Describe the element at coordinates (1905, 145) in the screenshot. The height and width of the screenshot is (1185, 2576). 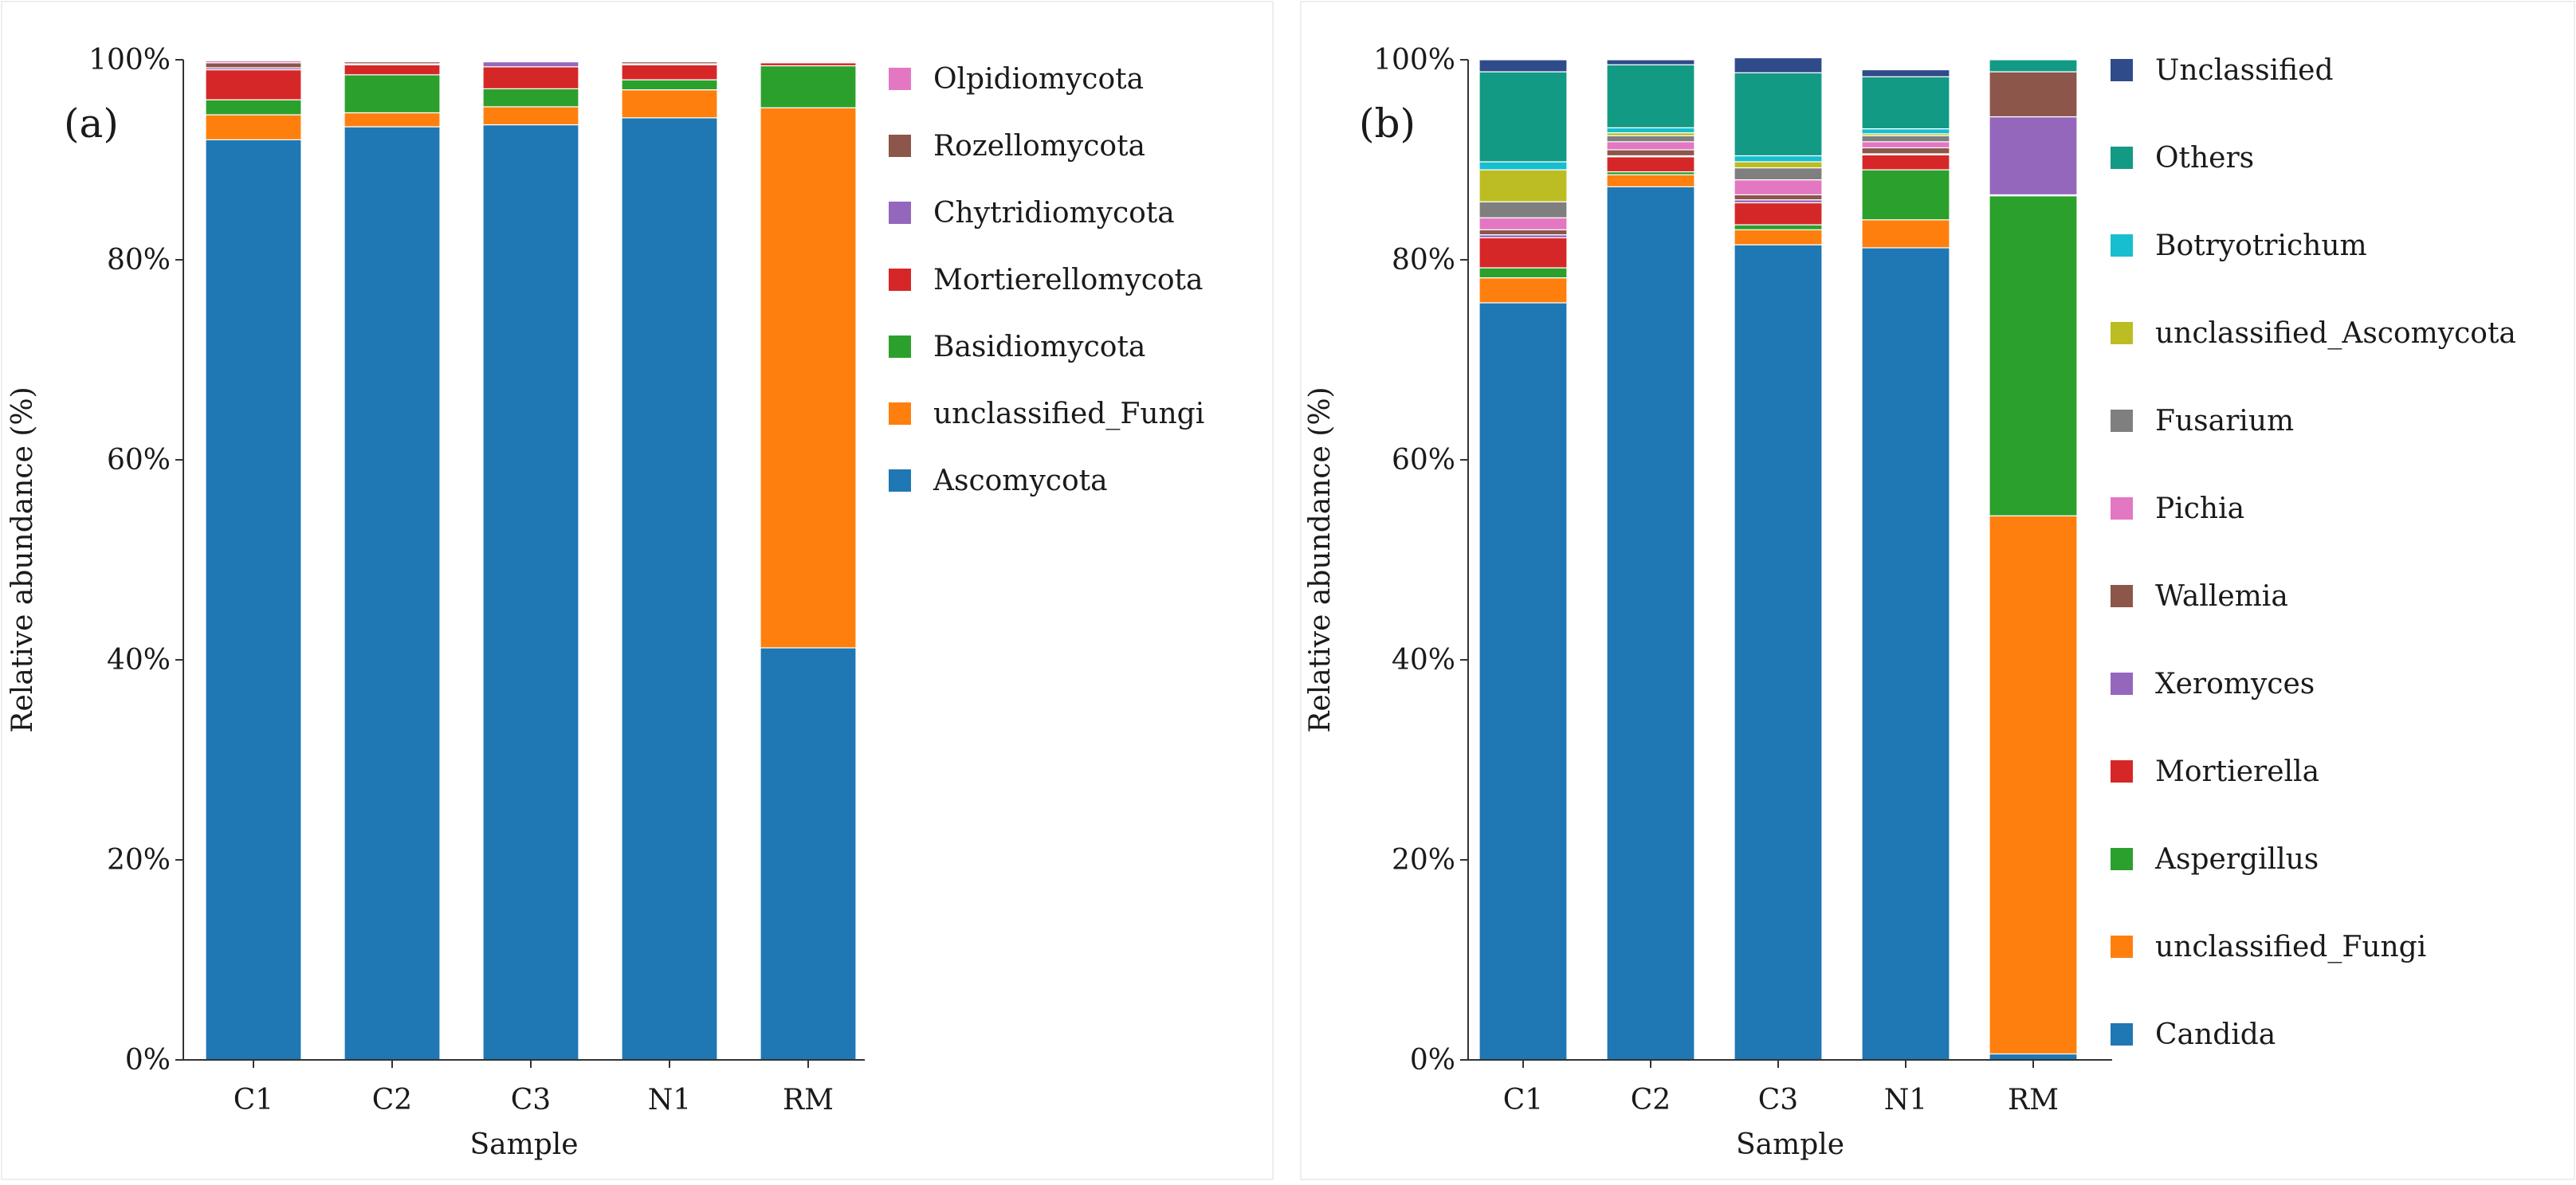
I see `bar-segment-b-n1-pichia` at that location.